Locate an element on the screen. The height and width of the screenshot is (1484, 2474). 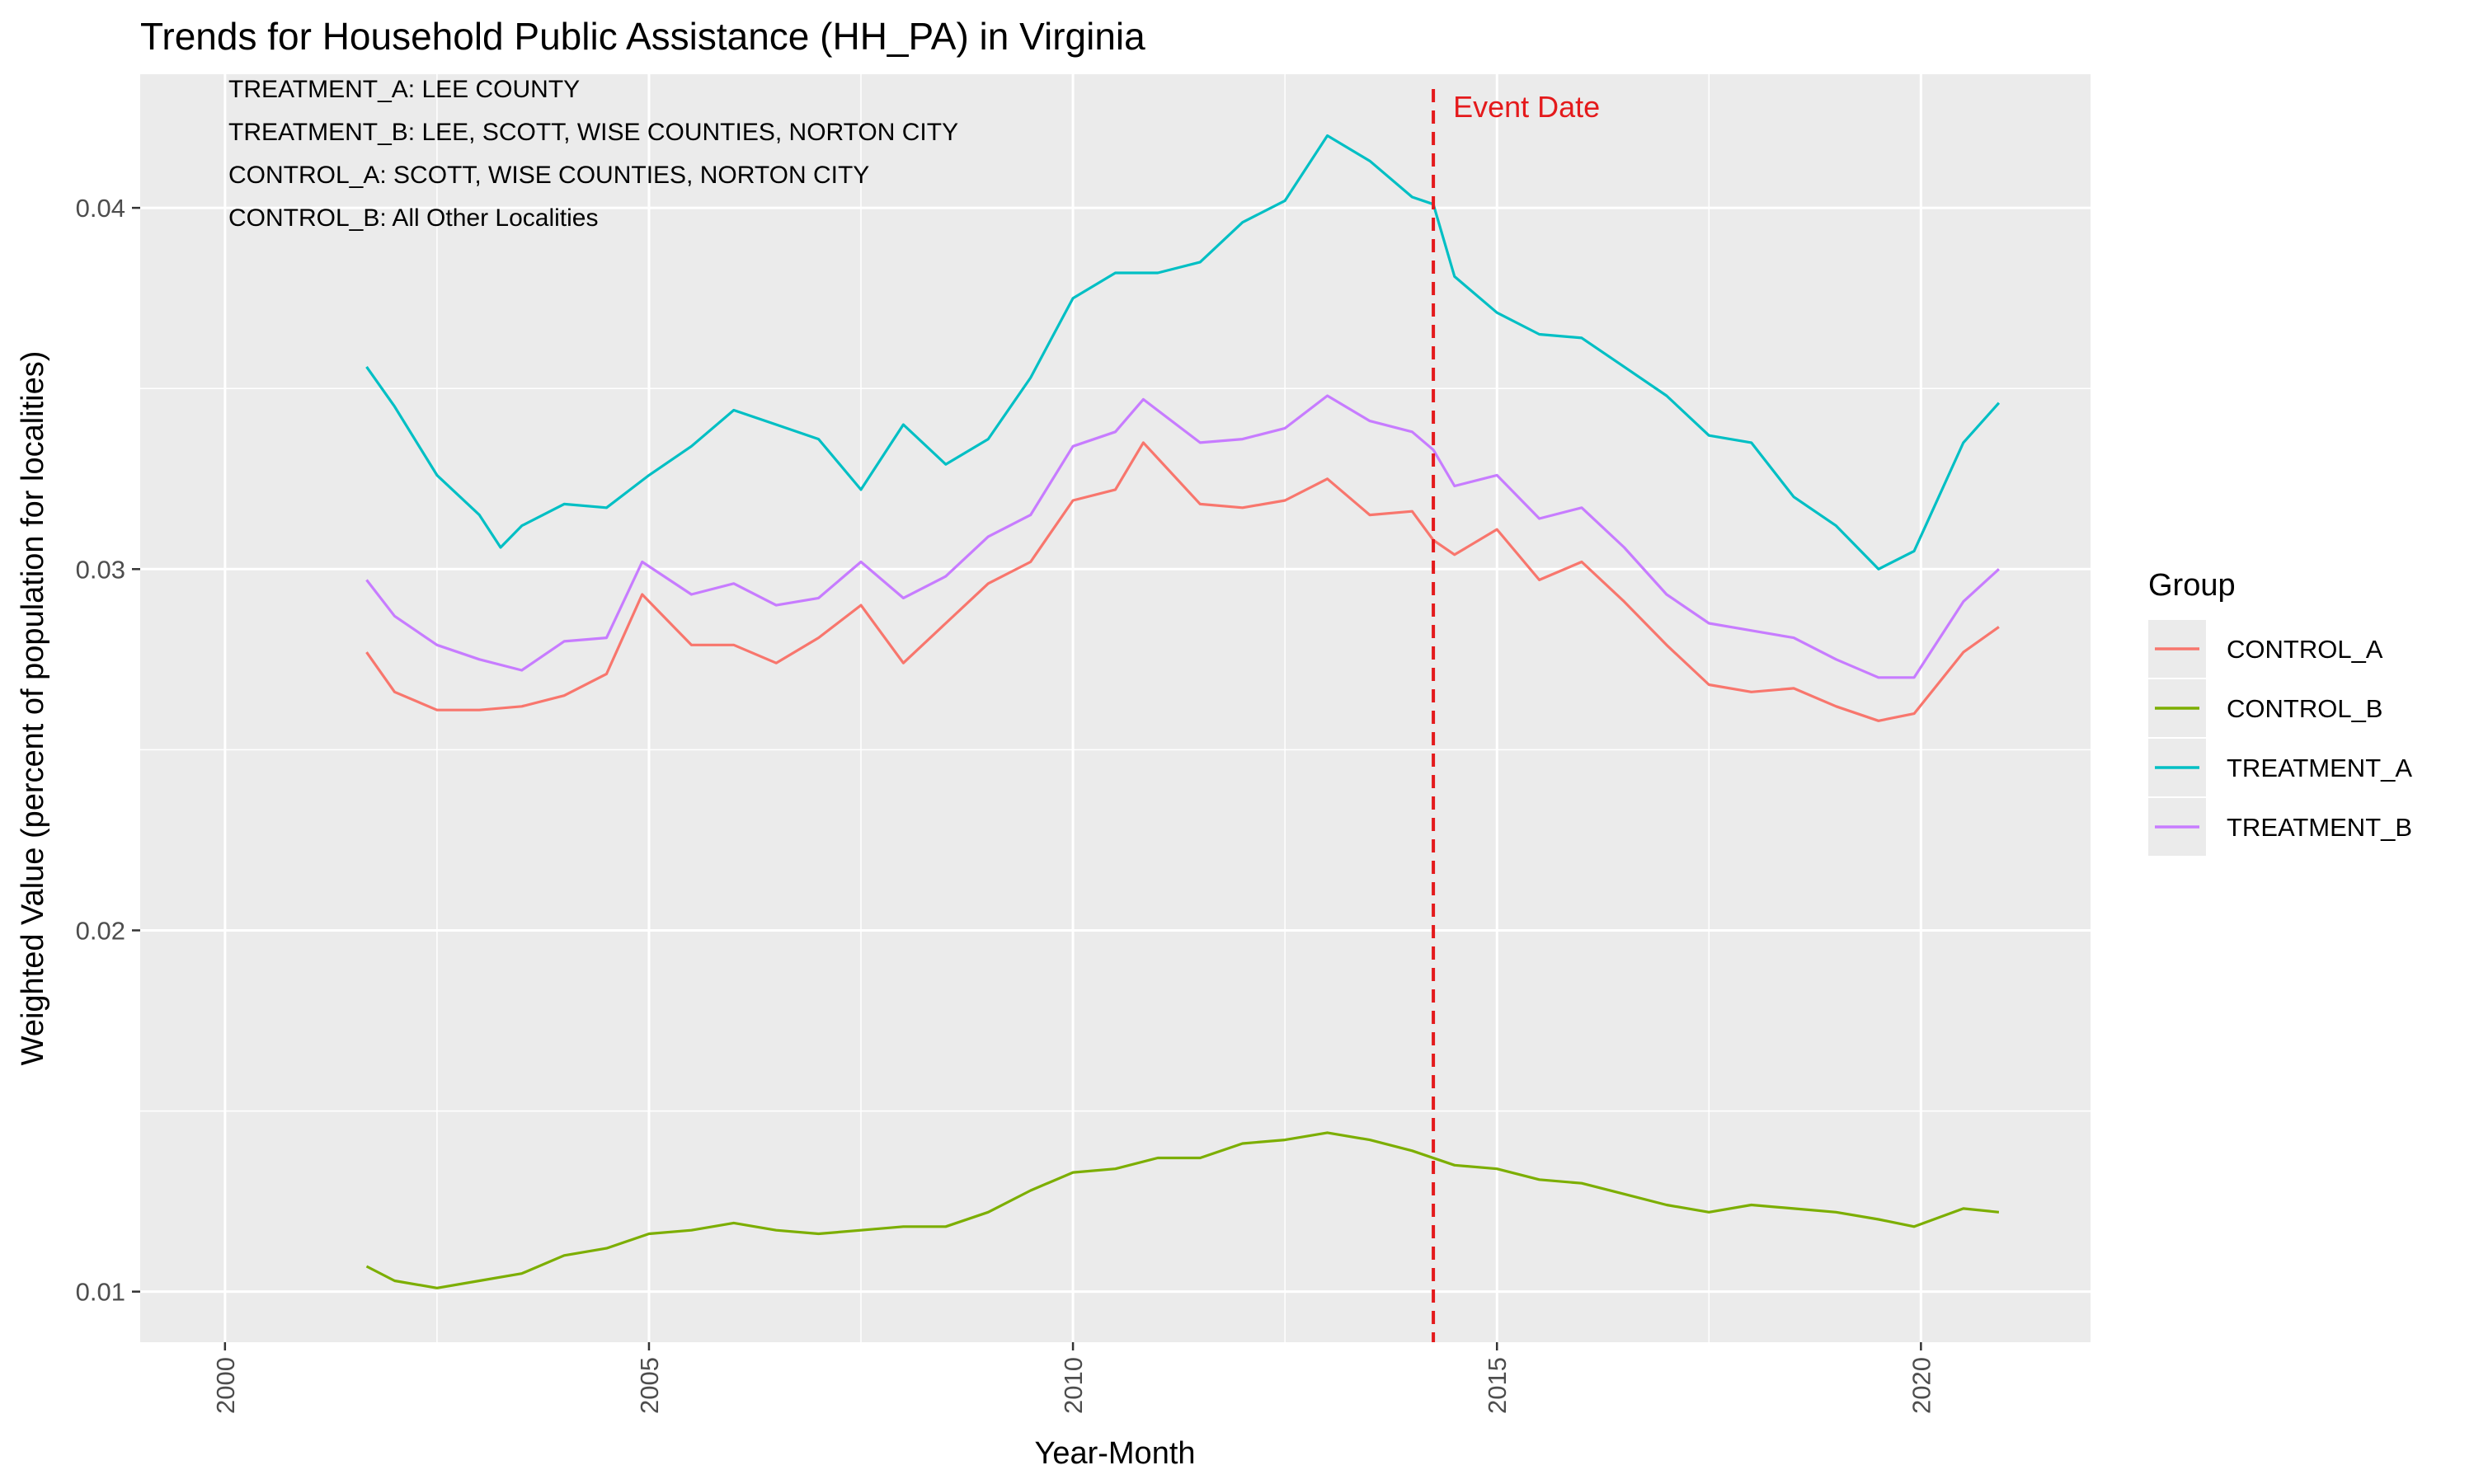
legend-item-label-0: CONTROL_A is located at coordinates (2305, 649).